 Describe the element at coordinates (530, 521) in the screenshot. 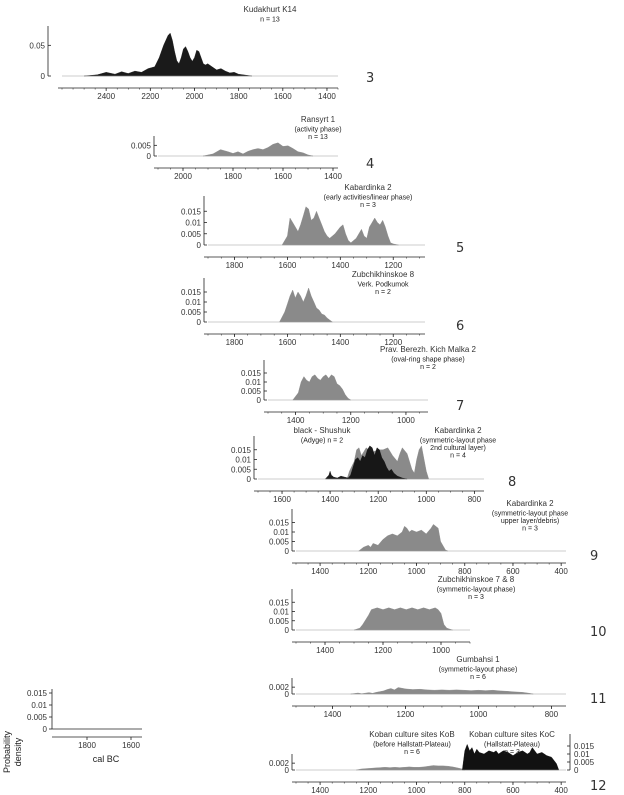

I see `panel-title-line: upper layer/debris)` at that location.